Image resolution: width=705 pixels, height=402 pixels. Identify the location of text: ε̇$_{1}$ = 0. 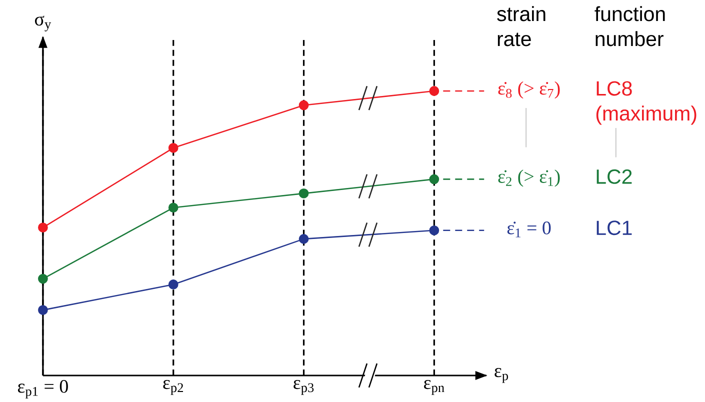
(529, 230).